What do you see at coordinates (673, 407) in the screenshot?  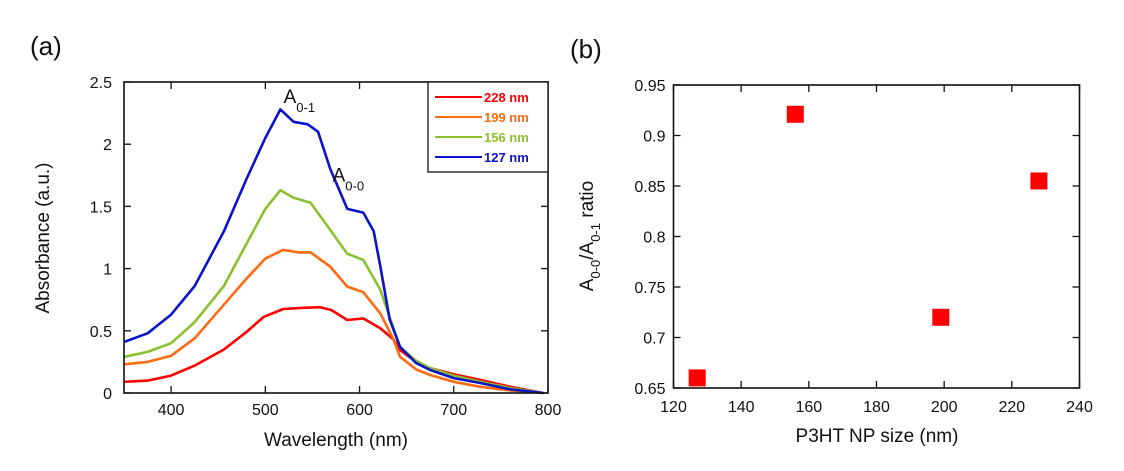 I see `x-tick-label: 120` at bounding box center [673, 407].